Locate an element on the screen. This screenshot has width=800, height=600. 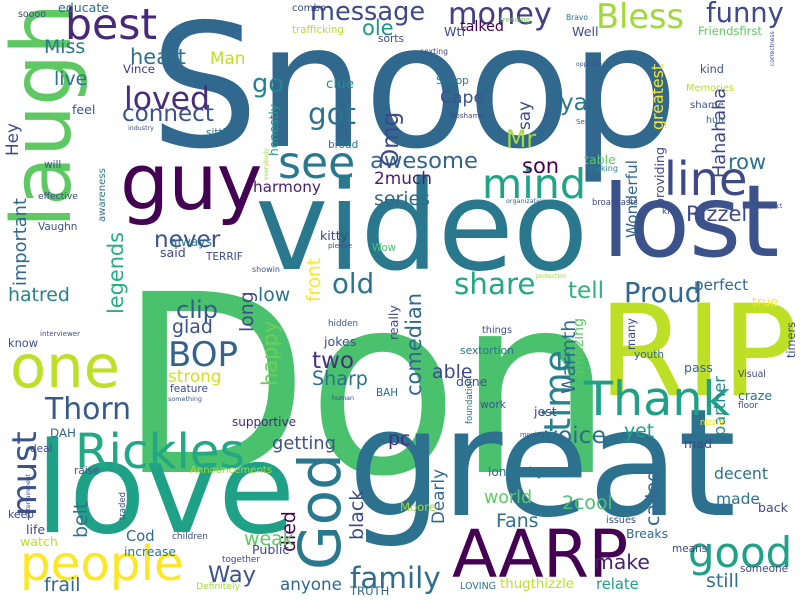
cloud-word-feel: feel is located at coordinates (84, 109).